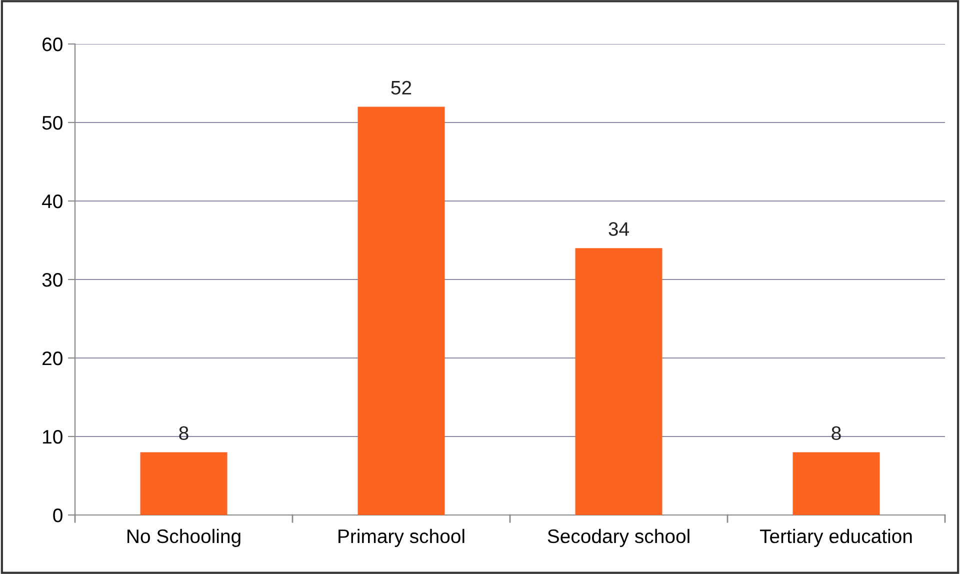 The width and height of the screenshot is (960, 574). I want to click on x-tick-label: Primary school, so click(401, 538).